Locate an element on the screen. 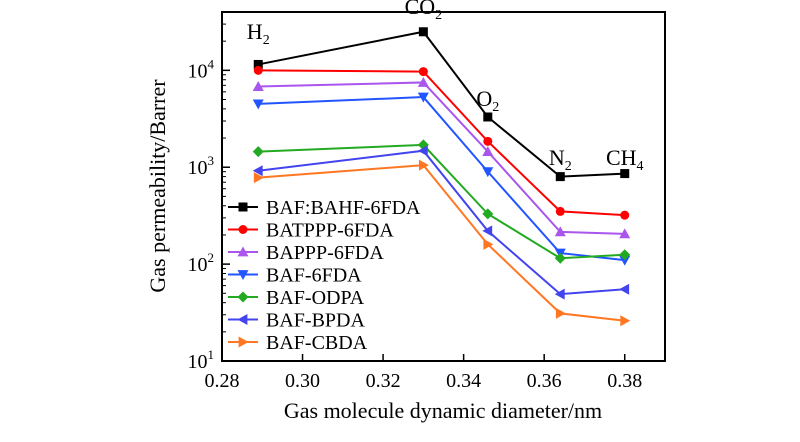 The width and height of the screenshot is (800, 442). gas-label: O2 is located at coordinates (487, 100).